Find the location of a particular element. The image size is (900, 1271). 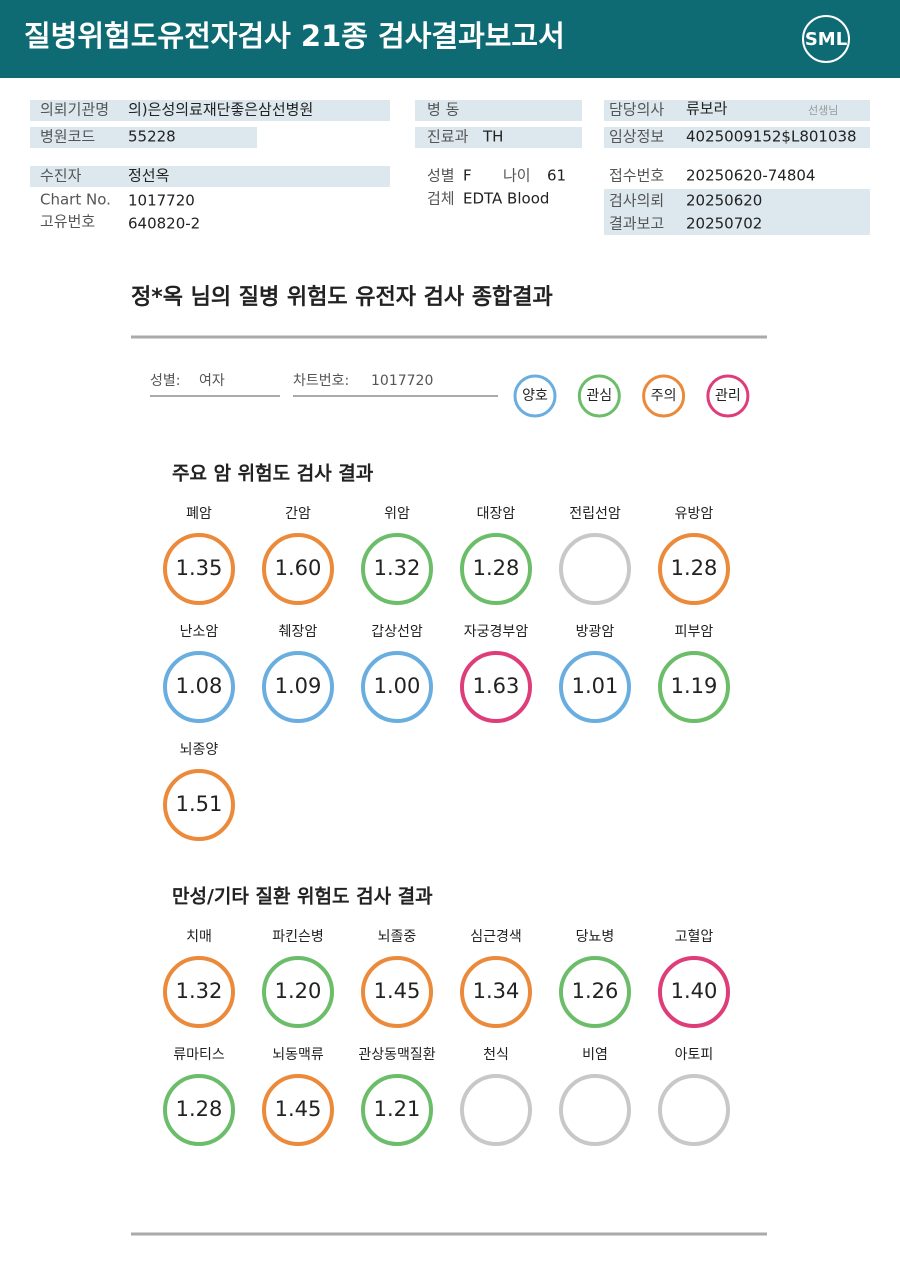

info-value: TH is located at coordinates (492, 137).